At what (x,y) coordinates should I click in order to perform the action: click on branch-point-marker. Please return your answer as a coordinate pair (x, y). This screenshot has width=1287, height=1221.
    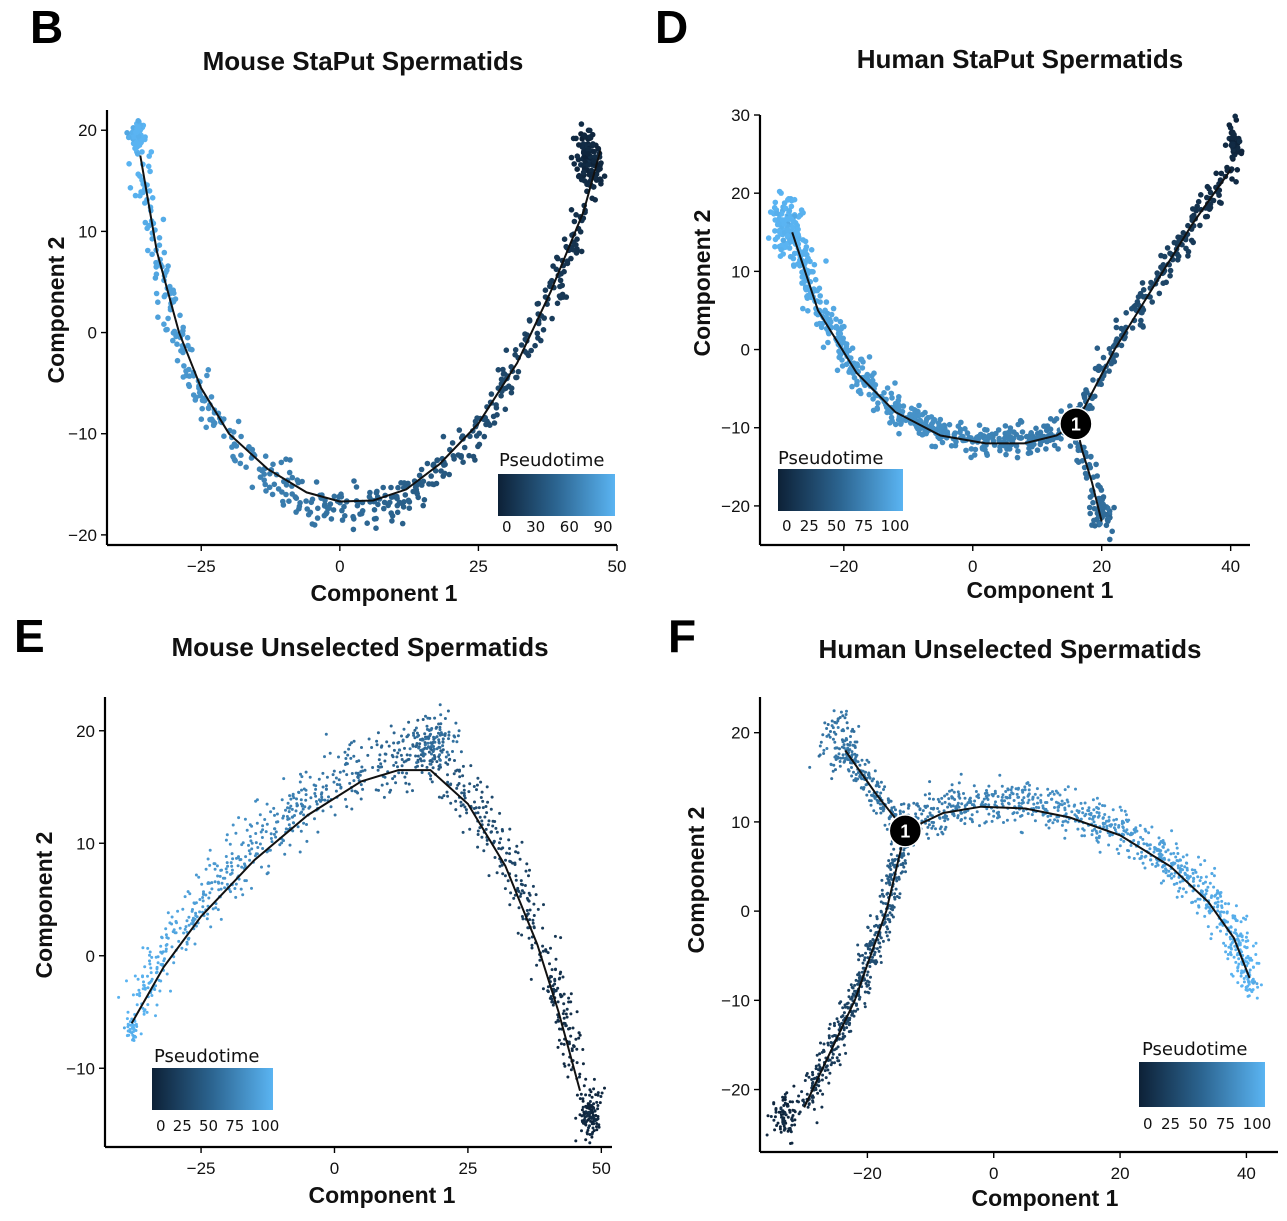
    Looking at the image, I should click on (1076, 424).